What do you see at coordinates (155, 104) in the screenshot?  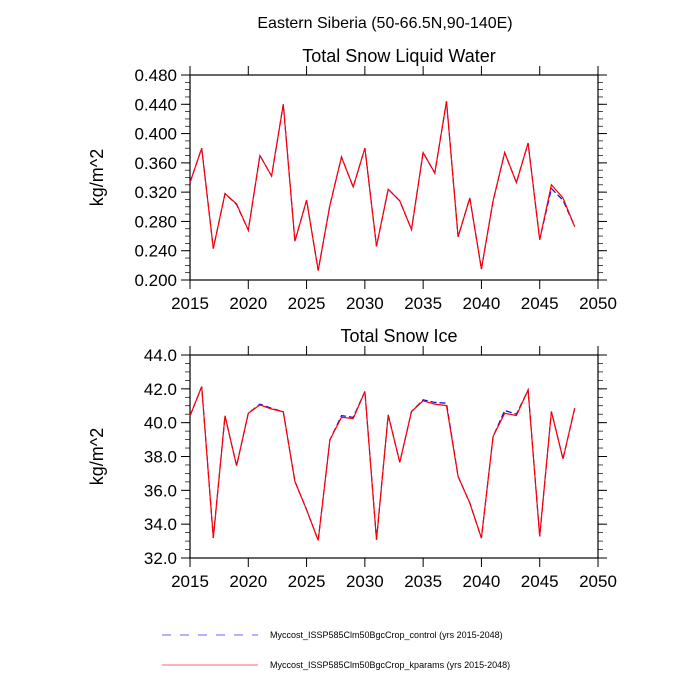 I see `y-tick-label: 0.440` at bounding box center [155, 104].